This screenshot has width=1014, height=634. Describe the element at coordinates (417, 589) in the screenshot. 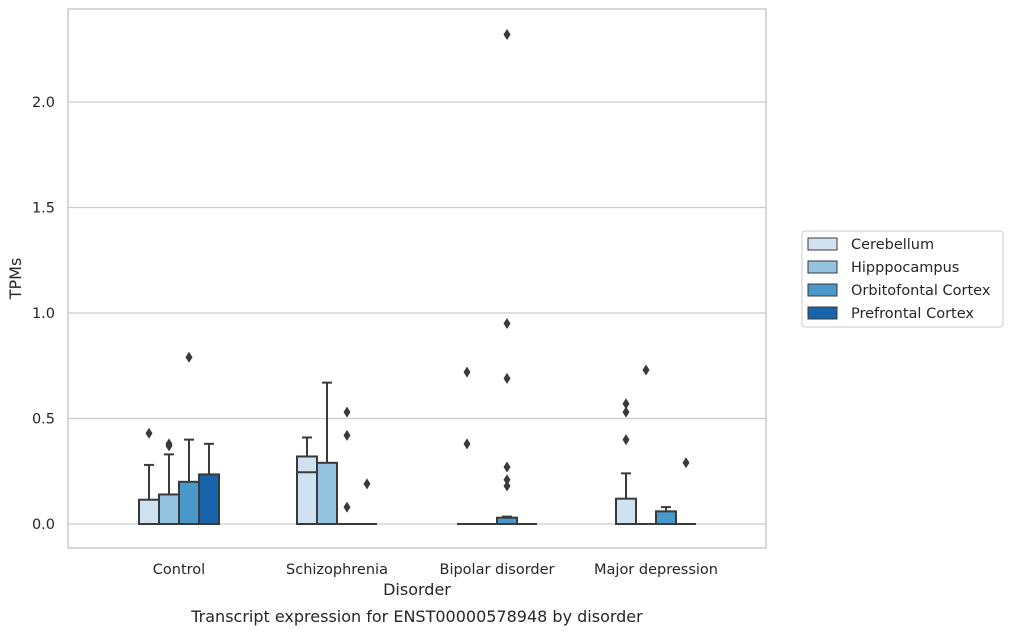

I see `x-axis-label: Disorder` at that location.